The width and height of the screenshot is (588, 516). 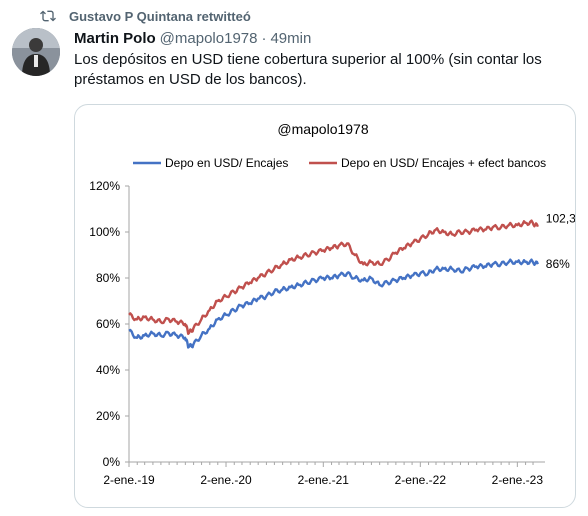 What do you see at coordinates (108, 370) in the screenshot?
I see `y-tick-label: 40%` at bounding box center [108, 370].